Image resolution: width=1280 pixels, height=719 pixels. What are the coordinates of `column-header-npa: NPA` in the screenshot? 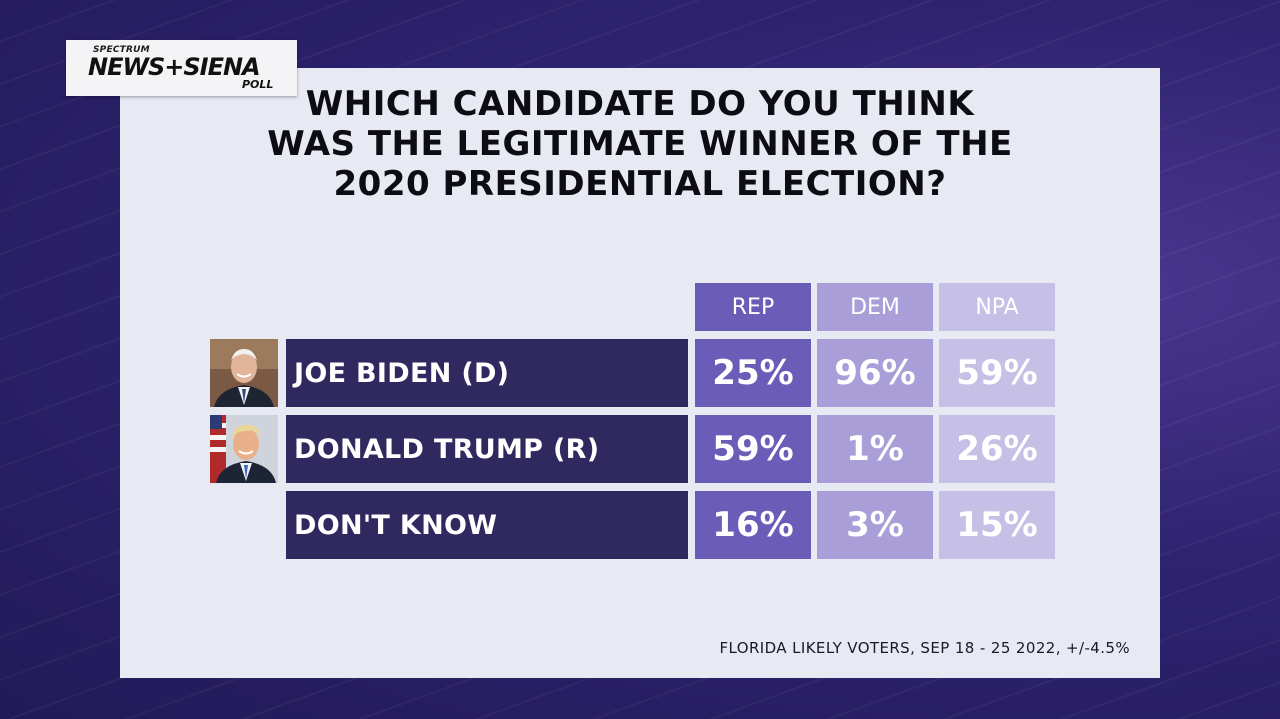 It's located at (997, 307).